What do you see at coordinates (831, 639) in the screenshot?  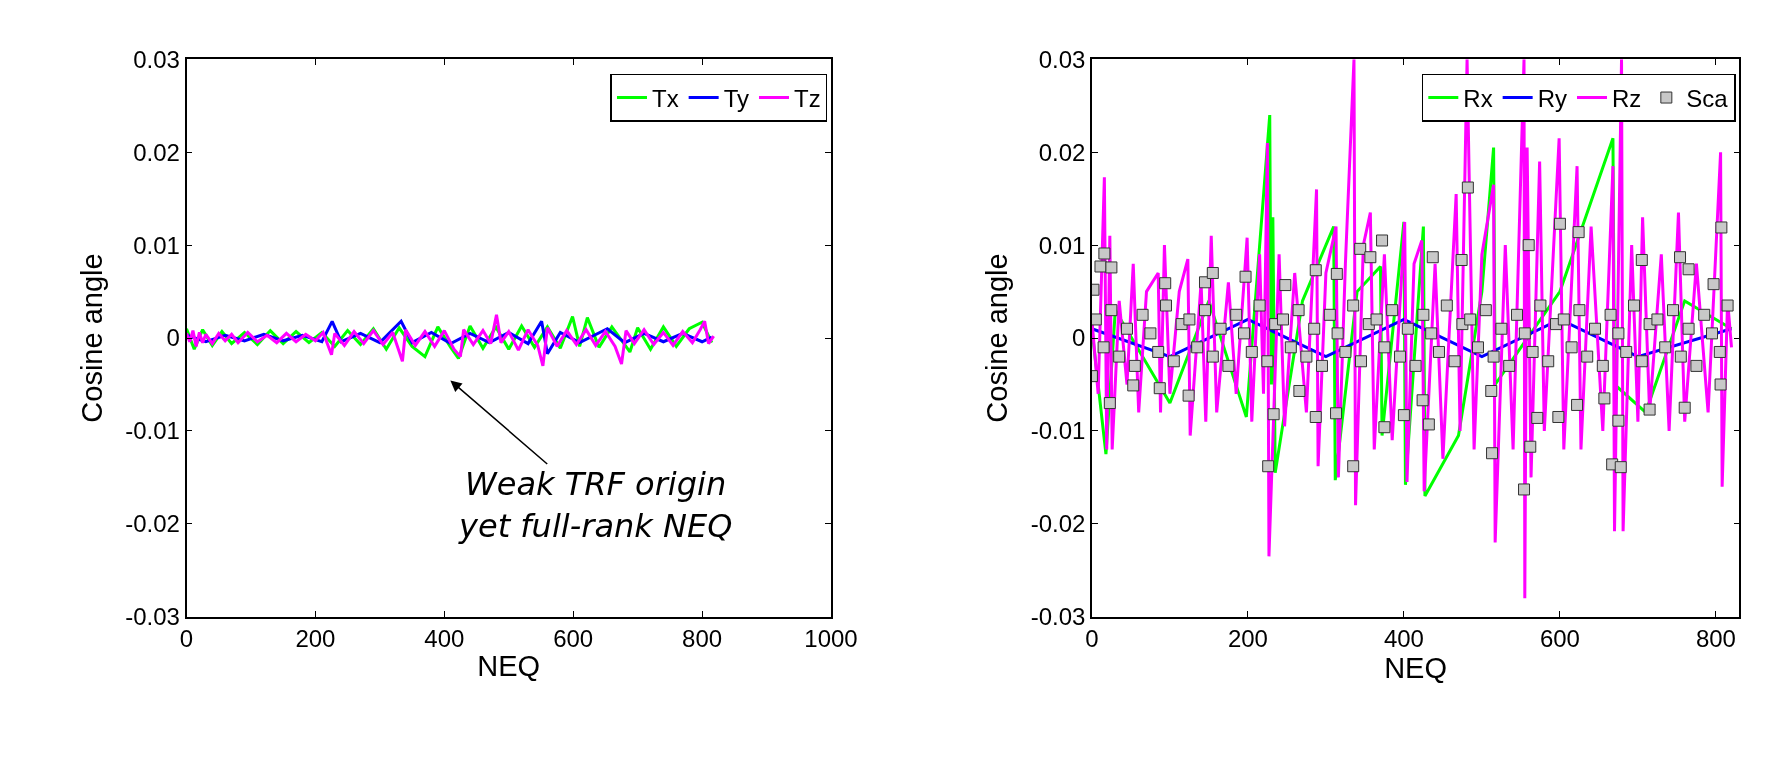 I see `x-tick-label: 1000` at bounding box center [831, 639].